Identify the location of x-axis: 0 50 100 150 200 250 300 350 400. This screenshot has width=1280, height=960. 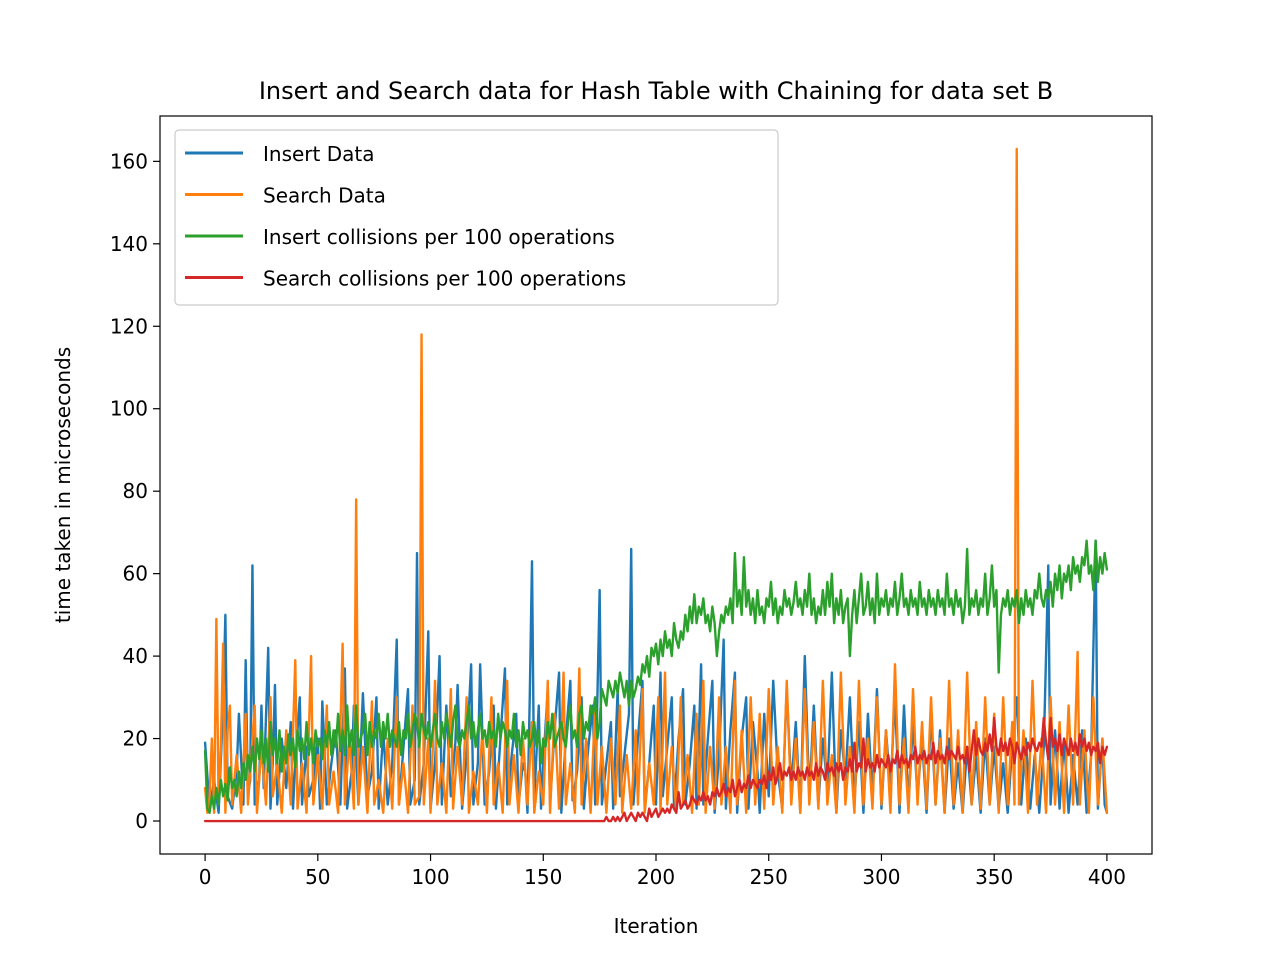
(662, 871).